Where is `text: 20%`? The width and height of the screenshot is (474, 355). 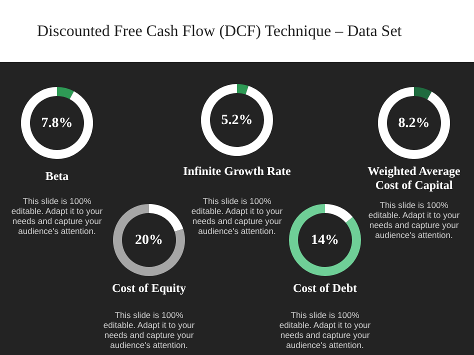
text: 20% is located at coordinates (149, 240).